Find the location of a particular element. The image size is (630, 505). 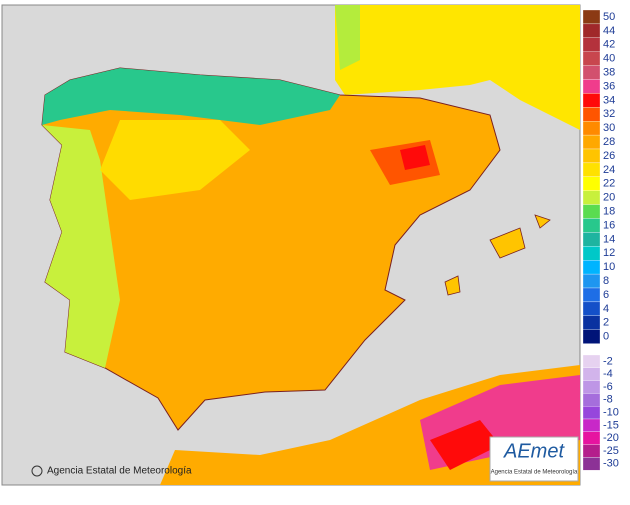

legend-label: 44 is located at coordinates (609, 31).